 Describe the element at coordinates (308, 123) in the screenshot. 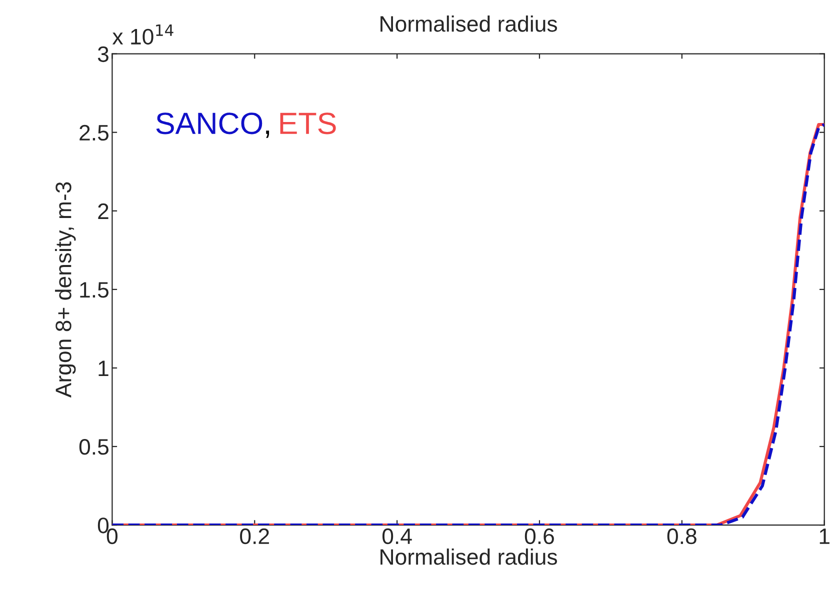

I see `text: ETS` at that location.